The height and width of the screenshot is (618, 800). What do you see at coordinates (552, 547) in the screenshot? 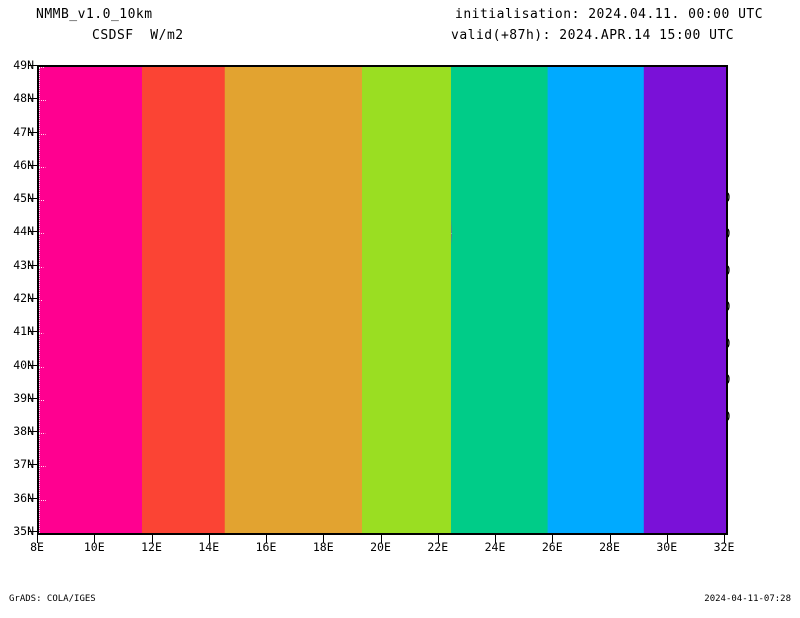
I see `lon-tick-label: 26E` at bounding box center [552, 547].